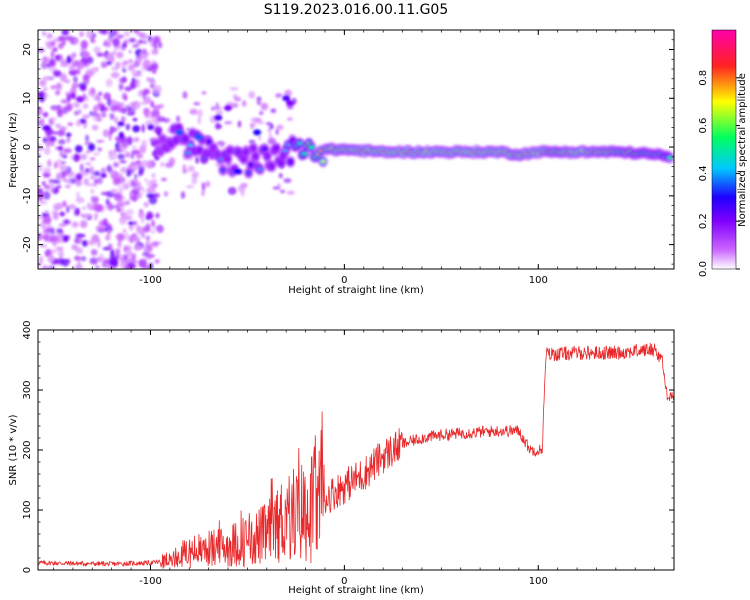  Describe the element at coordinates (13, 449) in the screenshot. I see `snr-ylabel: SNR (10 * v/v)` at that location.